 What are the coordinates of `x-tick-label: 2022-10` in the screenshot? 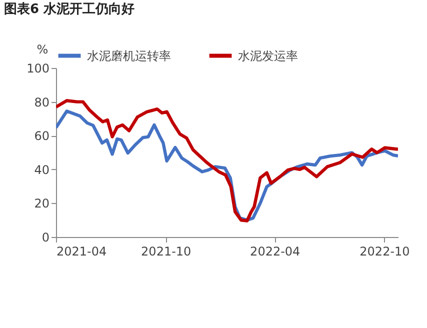 It's located at (385, 251).